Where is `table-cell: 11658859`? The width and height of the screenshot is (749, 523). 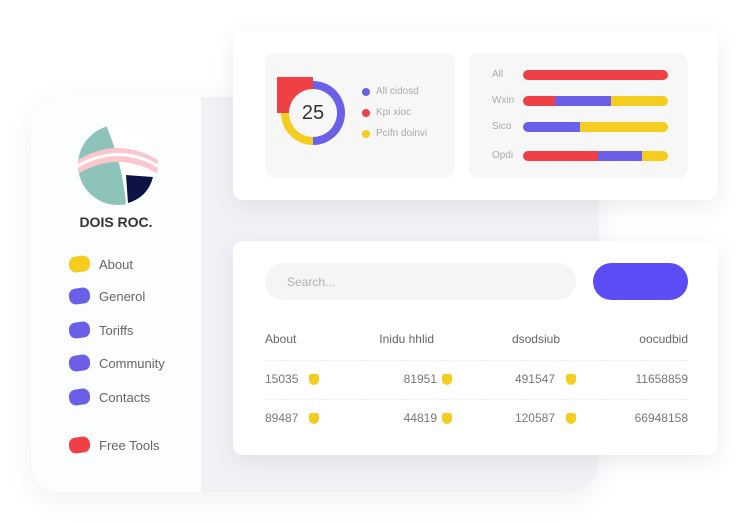
table-cell: 11658859 is located at coordinates (662, 379).